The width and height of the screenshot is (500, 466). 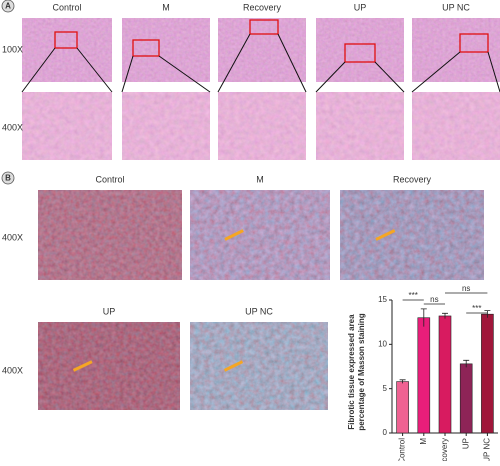 I want to click on panel-label: B, so click(x=8, y=178).